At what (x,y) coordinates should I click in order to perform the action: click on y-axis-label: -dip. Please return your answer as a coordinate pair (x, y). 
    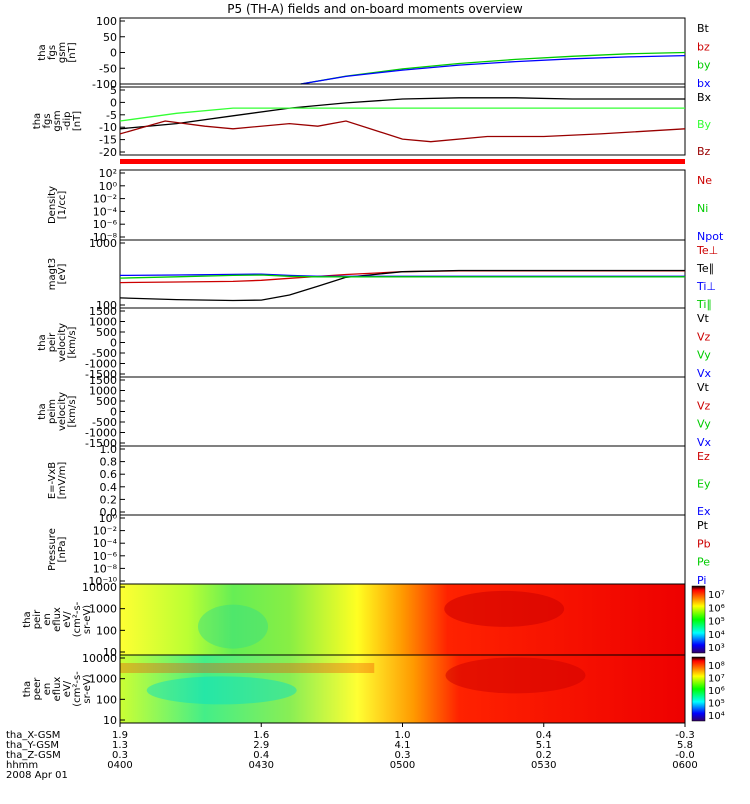
    Looking at the image, I should click on (67, 120).